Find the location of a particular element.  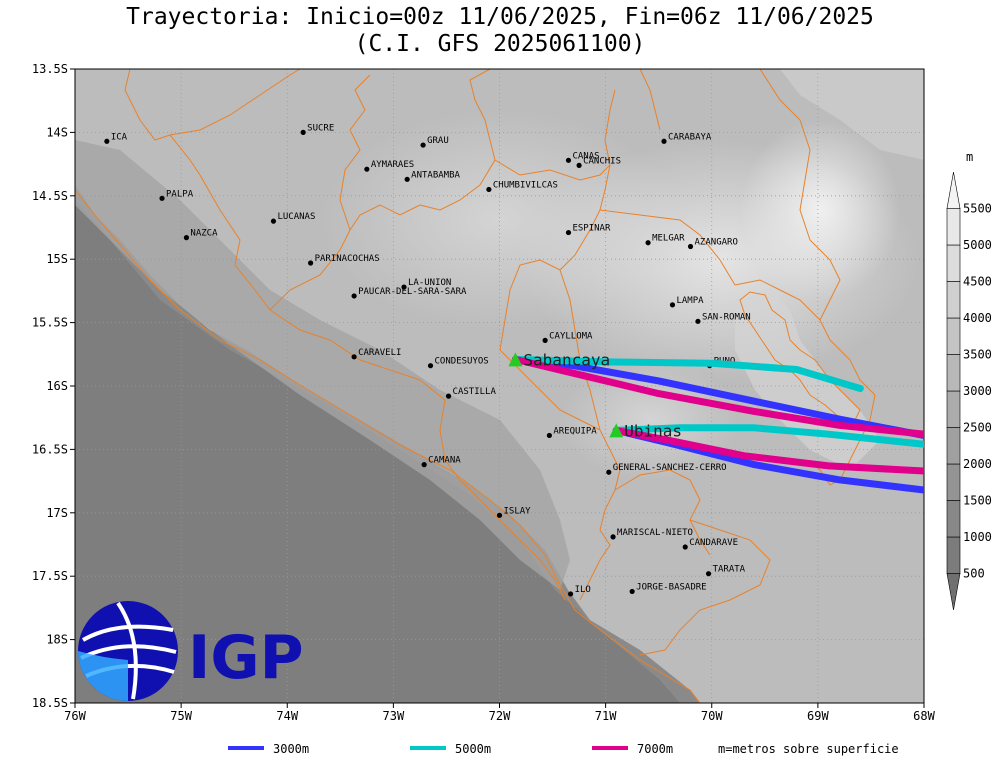

x-tick-label: 75W is located at coordinates (181, 716).